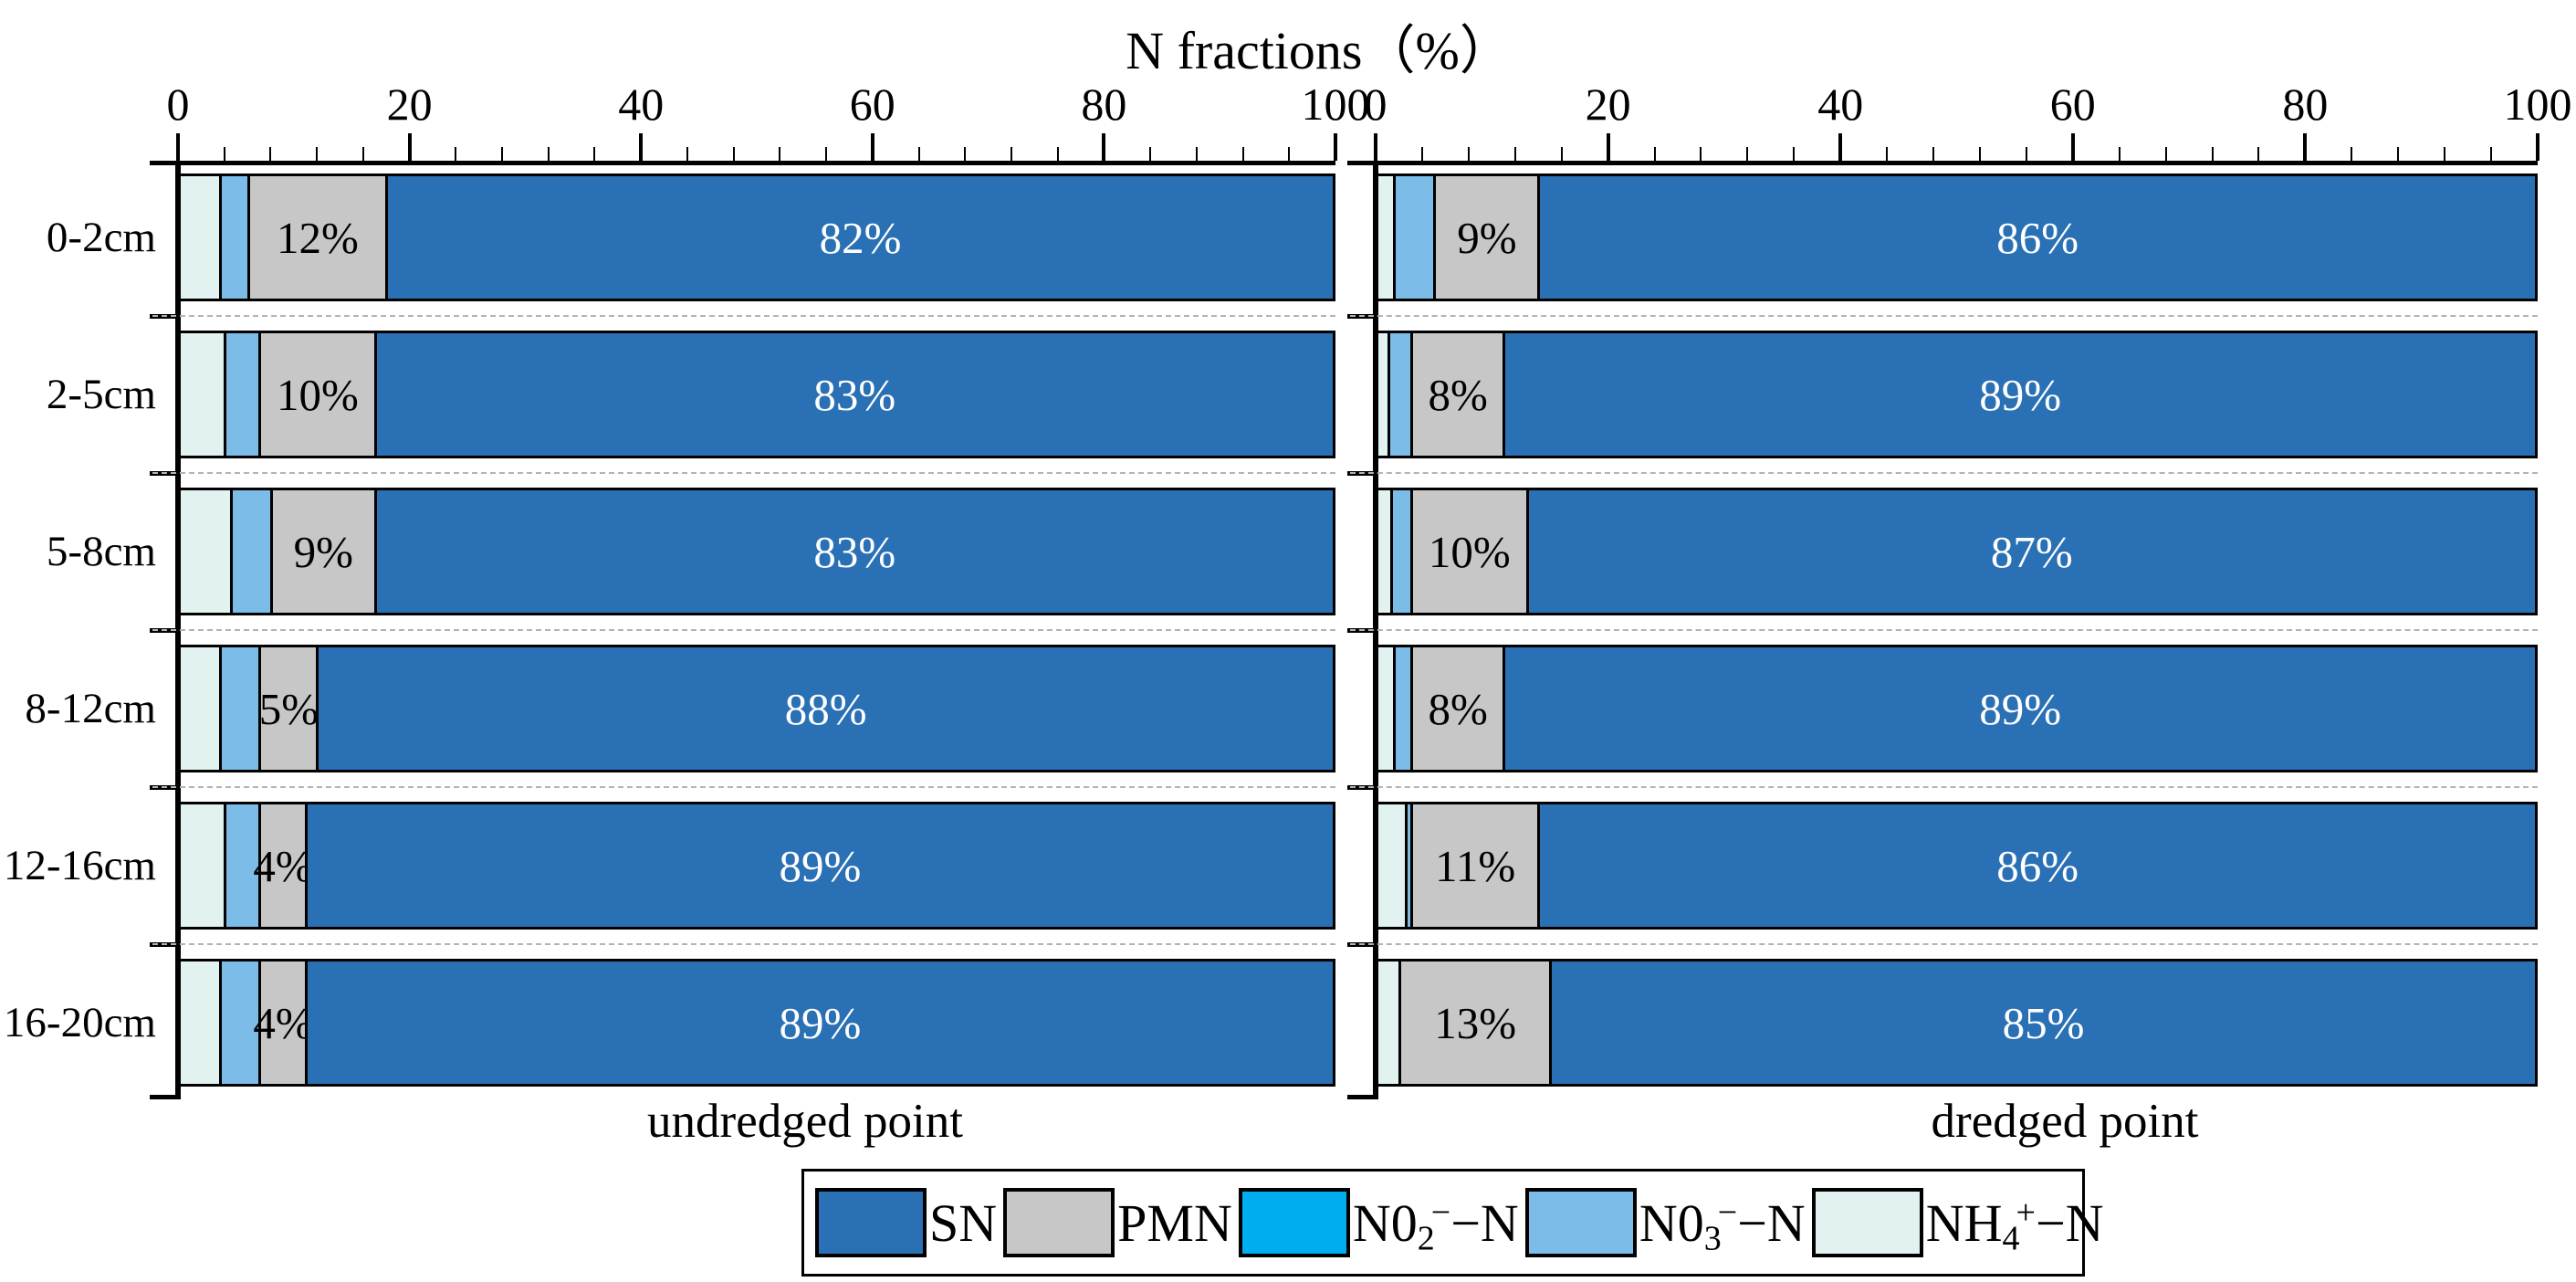 Image resolution: width=2576 pixels, height=1282 pixels. Describe the element at coordinates (79, 1023) in the screenshot. I see `row-label: 16-20cm` at that location.